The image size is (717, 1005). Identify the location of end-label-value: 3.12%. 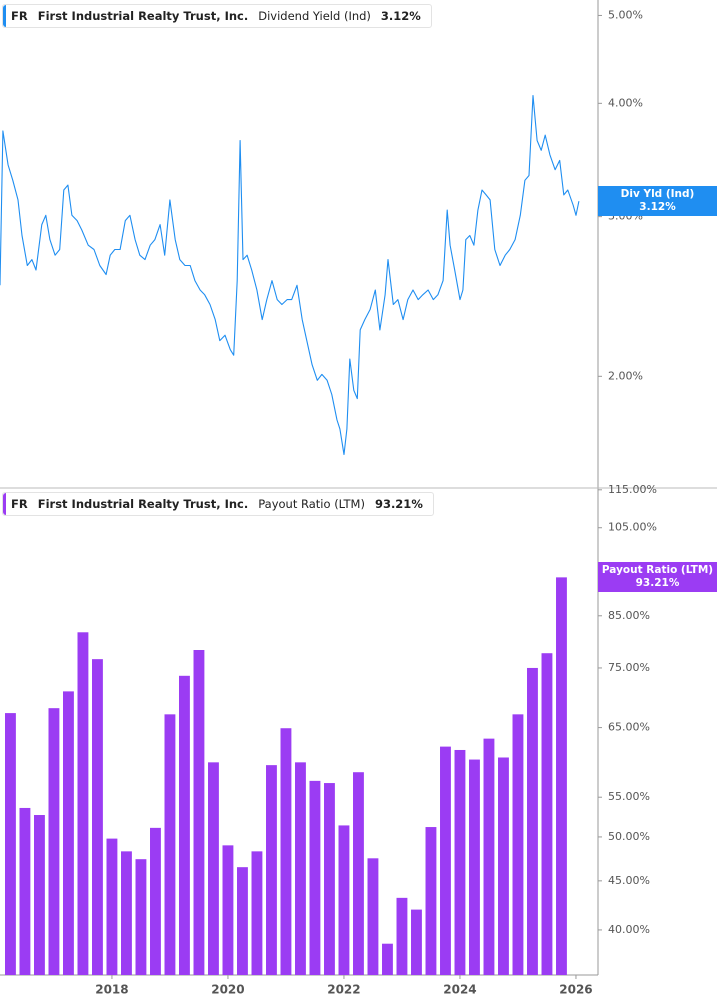
(657, 207).